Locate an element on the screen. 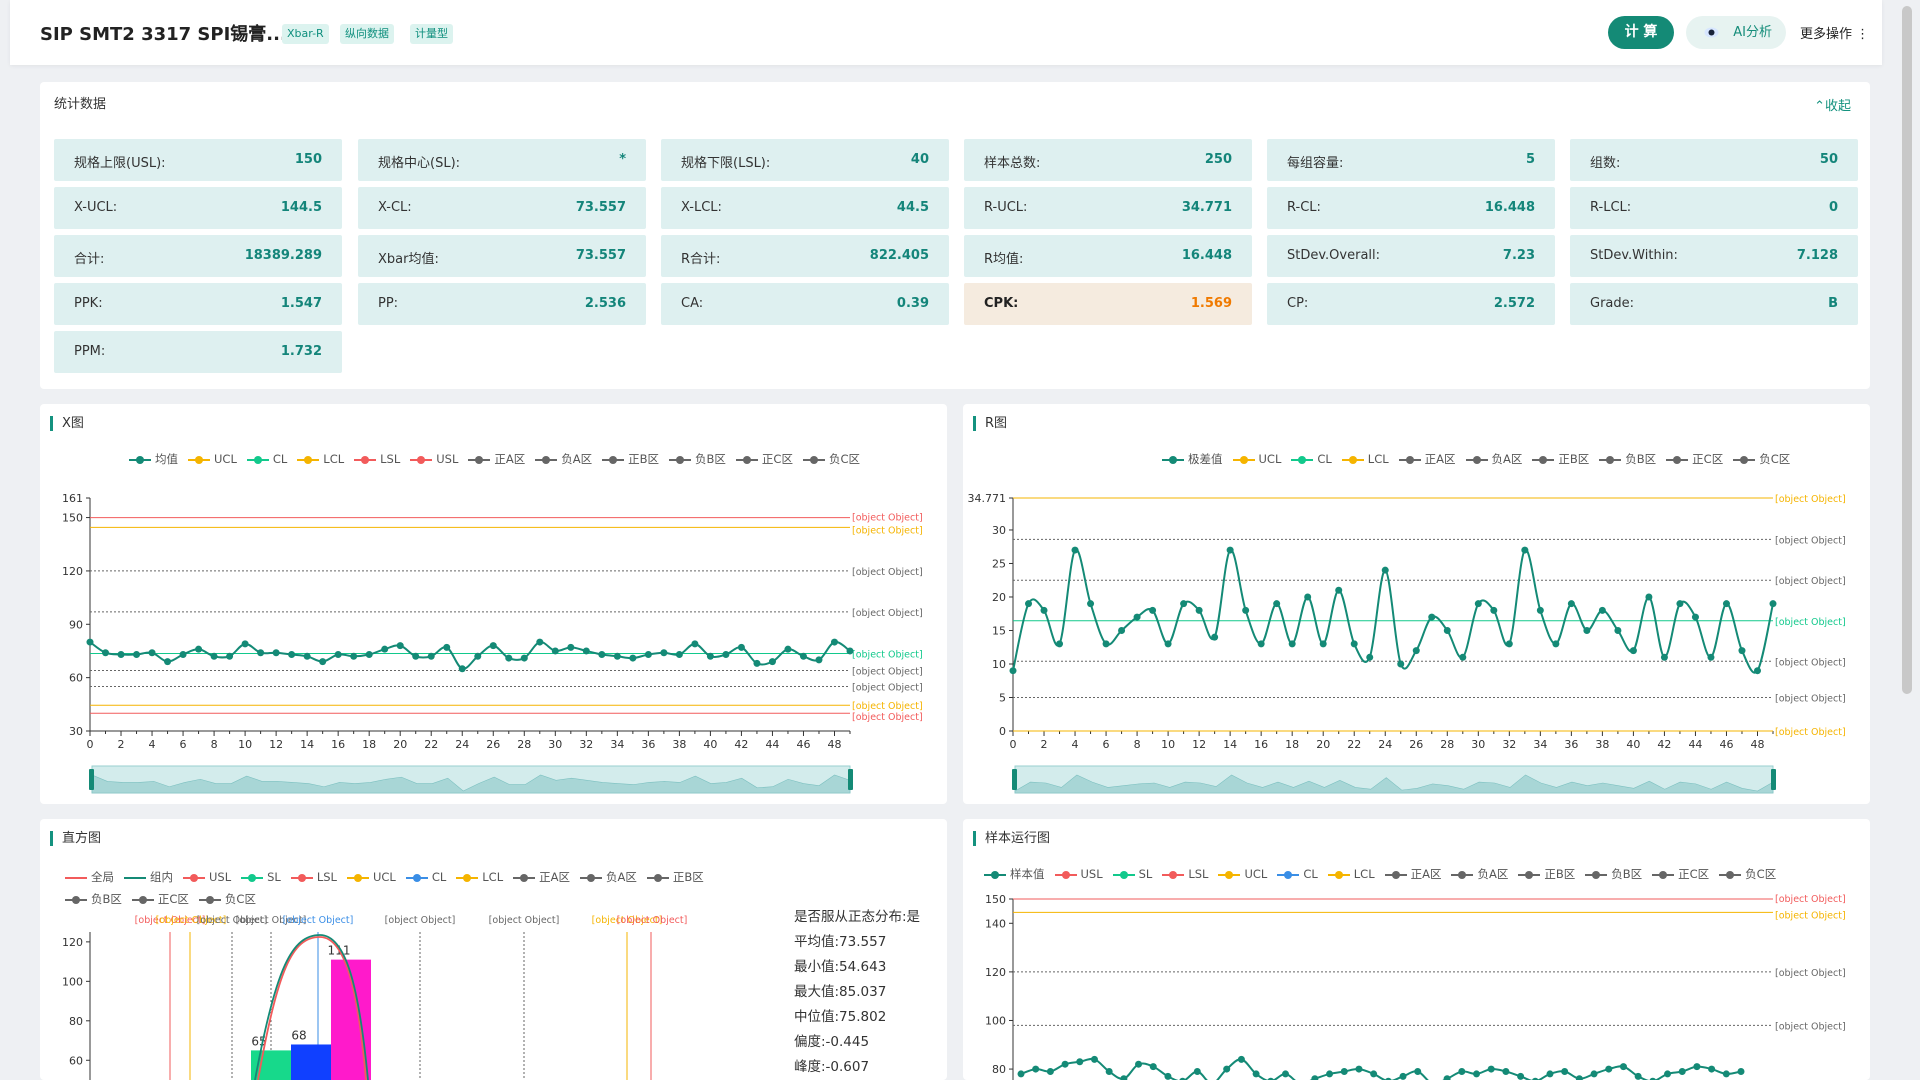 The width and height of the screenshot is (1920, 1080). legend-label: 全局 is located at coordinates (102, 877).